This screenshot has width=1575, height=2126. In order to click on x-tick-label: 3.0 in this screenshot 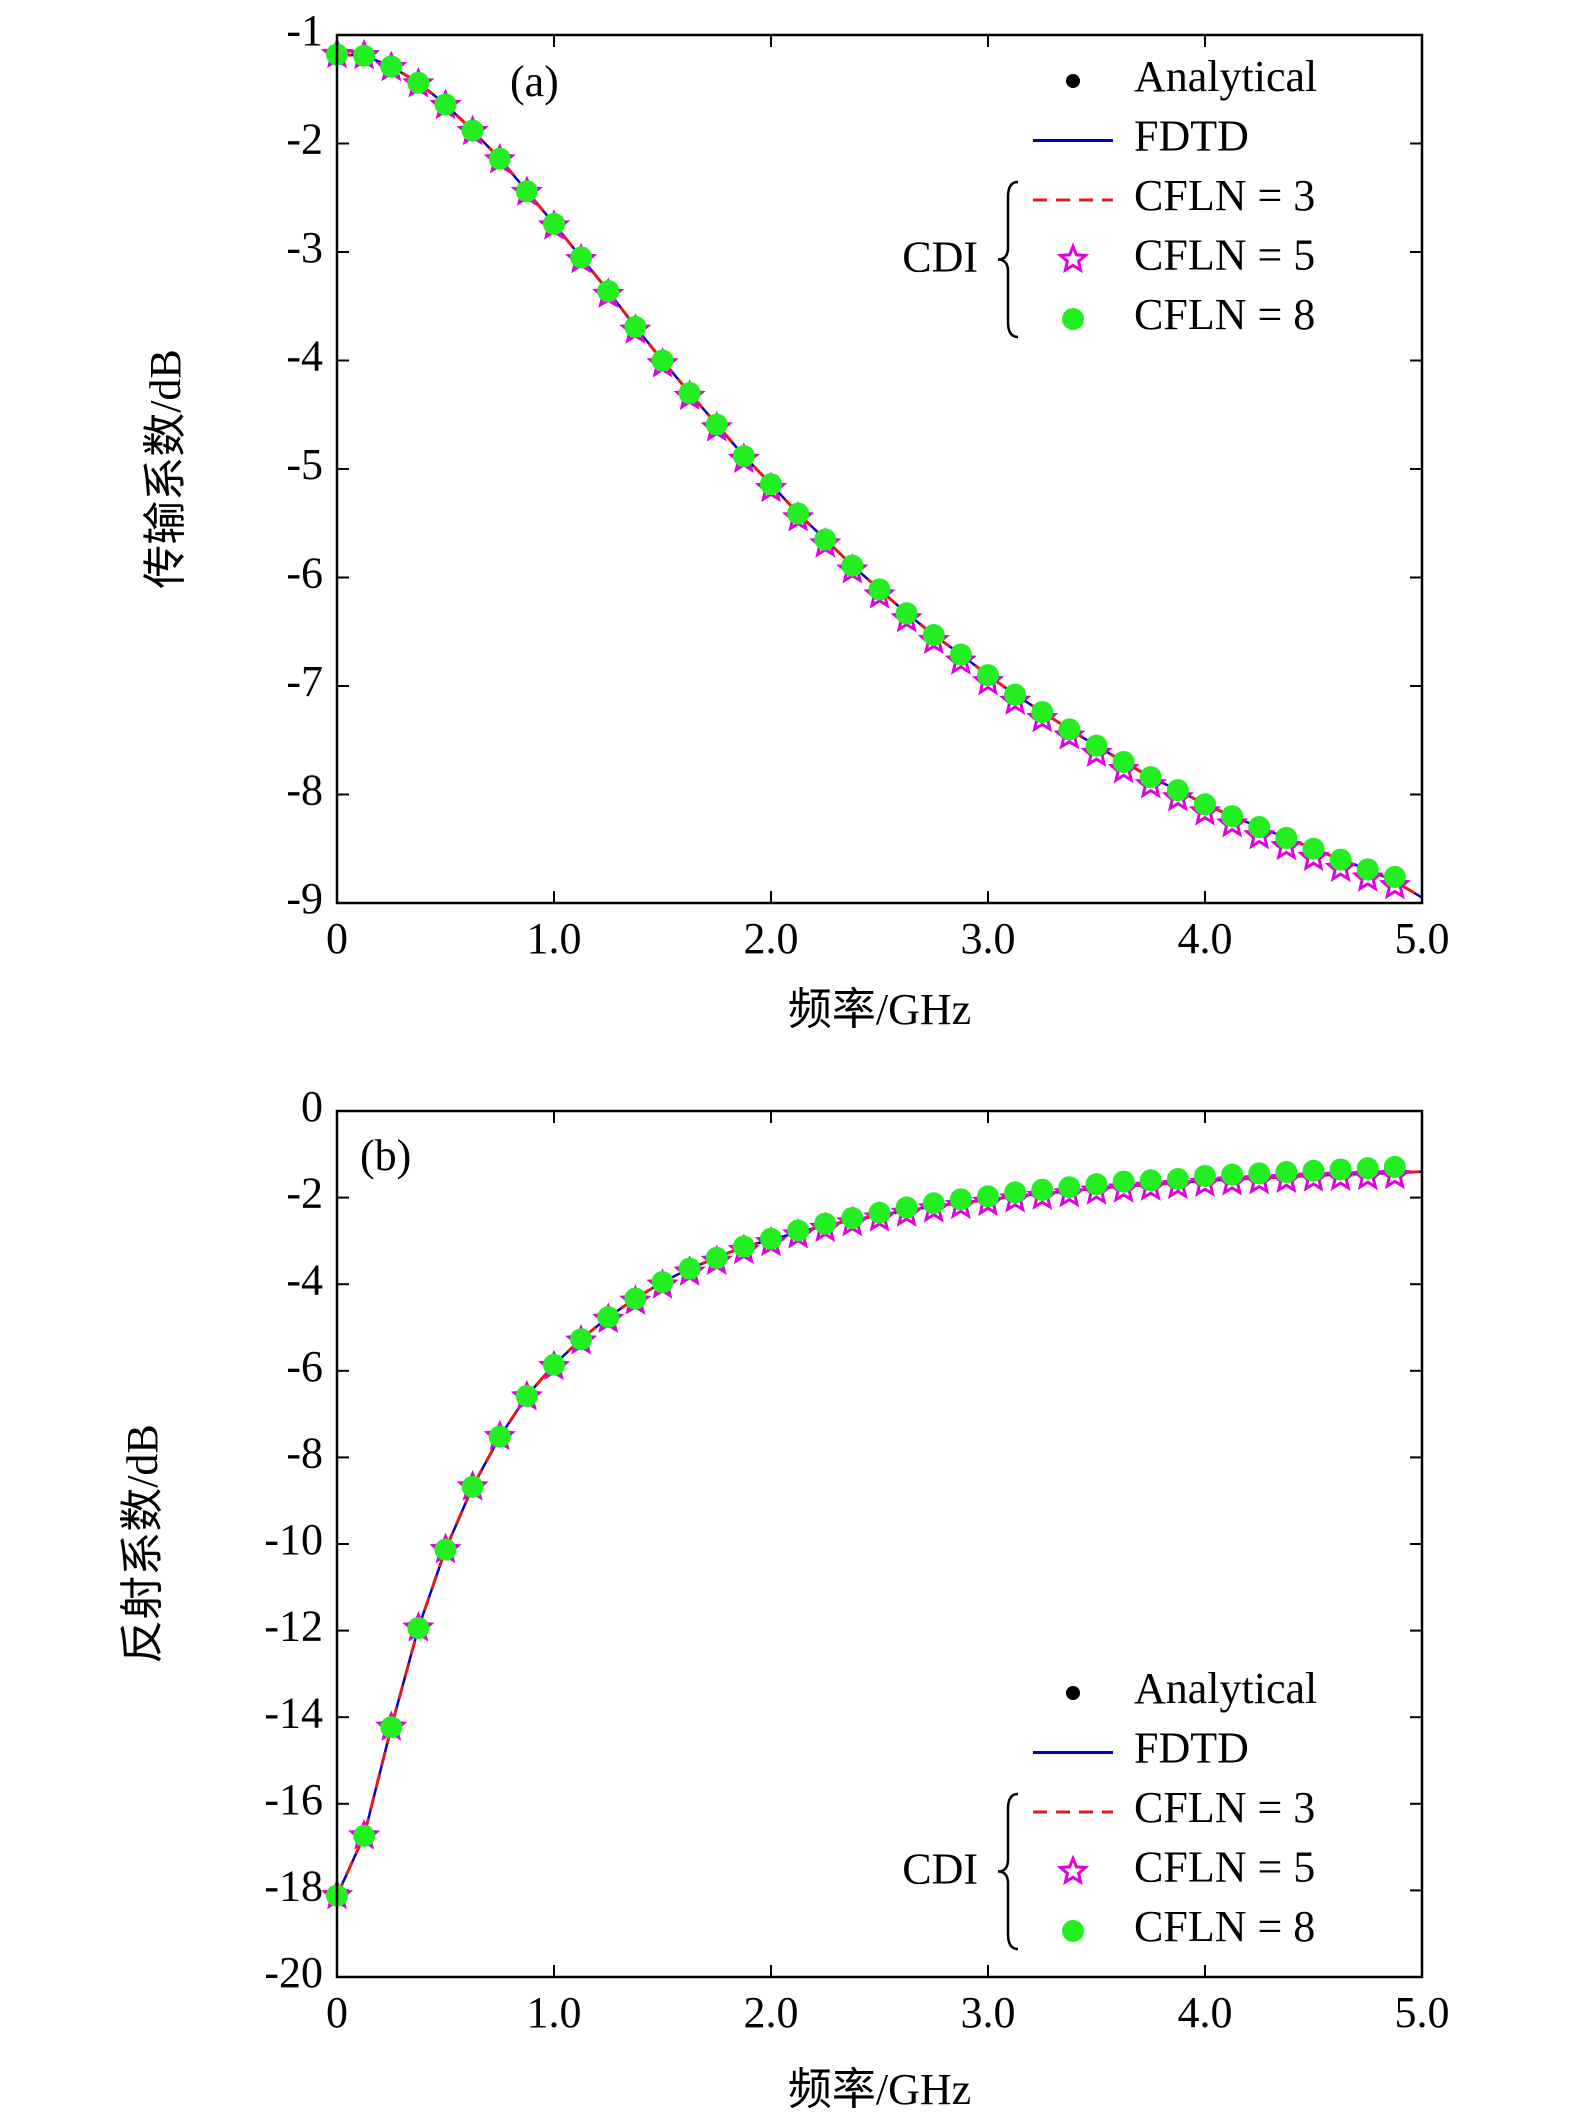, I will do `click(988, 2012)`.